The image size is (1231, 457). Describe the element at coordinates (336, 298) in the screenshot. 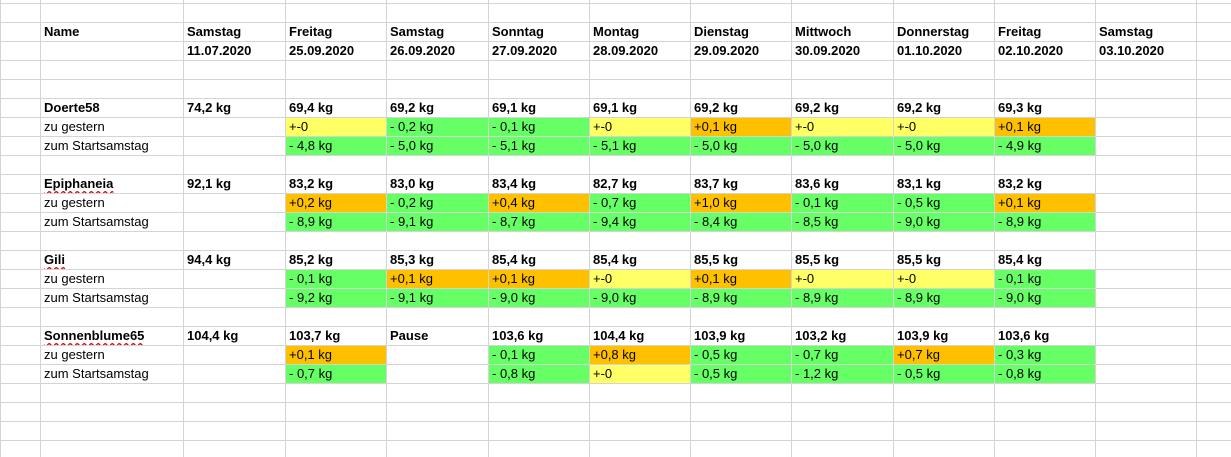

I see `change-total-cell: - 9,2 kg` at that location.